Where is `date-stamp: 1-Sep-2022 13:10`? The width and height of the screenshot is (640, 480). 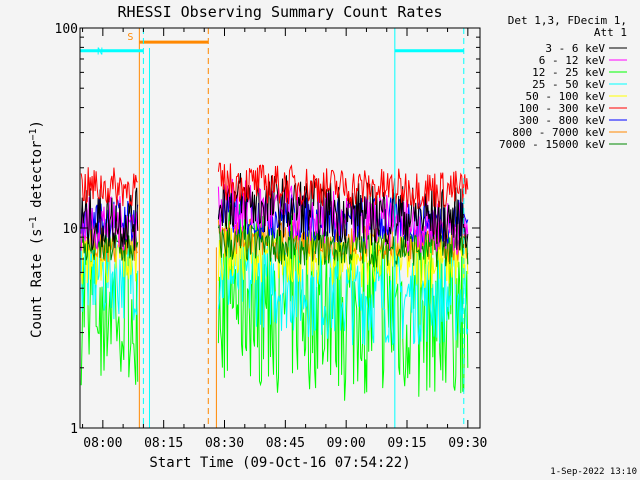 date-stamp: 1-Sep-2022 13:10 is located at coordinates (593, 472).